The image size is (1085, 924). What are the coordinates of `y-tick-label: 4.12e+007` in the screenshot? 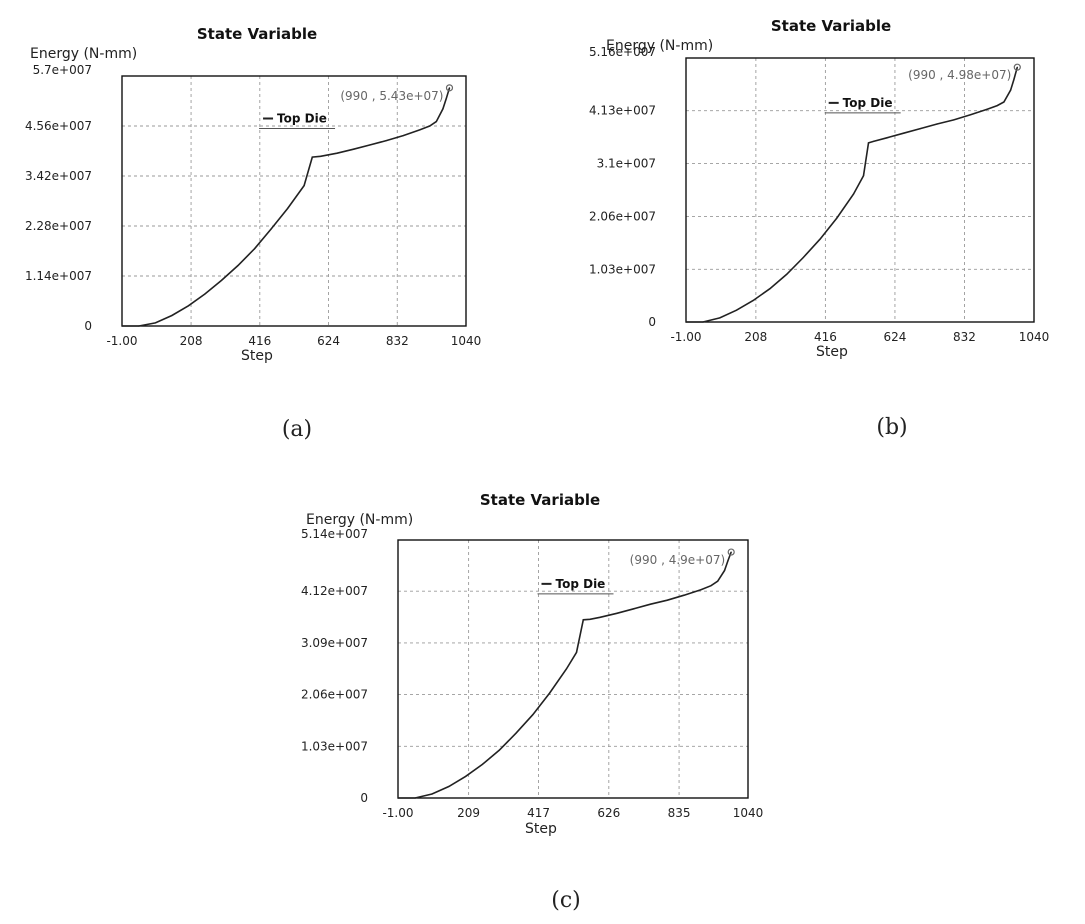 It's located at (334, 591).